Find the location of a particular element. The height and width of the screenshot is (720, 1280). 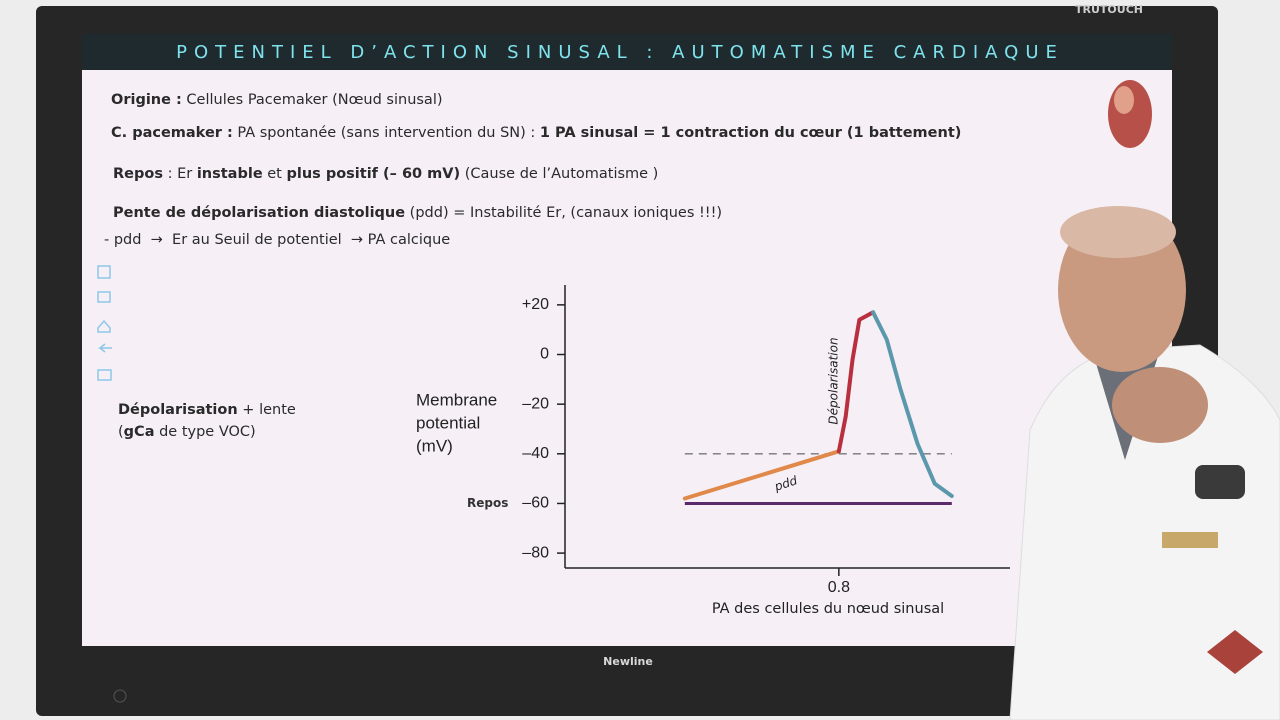

text-run: C. pacemaker : is located at coordinates (172, 133).